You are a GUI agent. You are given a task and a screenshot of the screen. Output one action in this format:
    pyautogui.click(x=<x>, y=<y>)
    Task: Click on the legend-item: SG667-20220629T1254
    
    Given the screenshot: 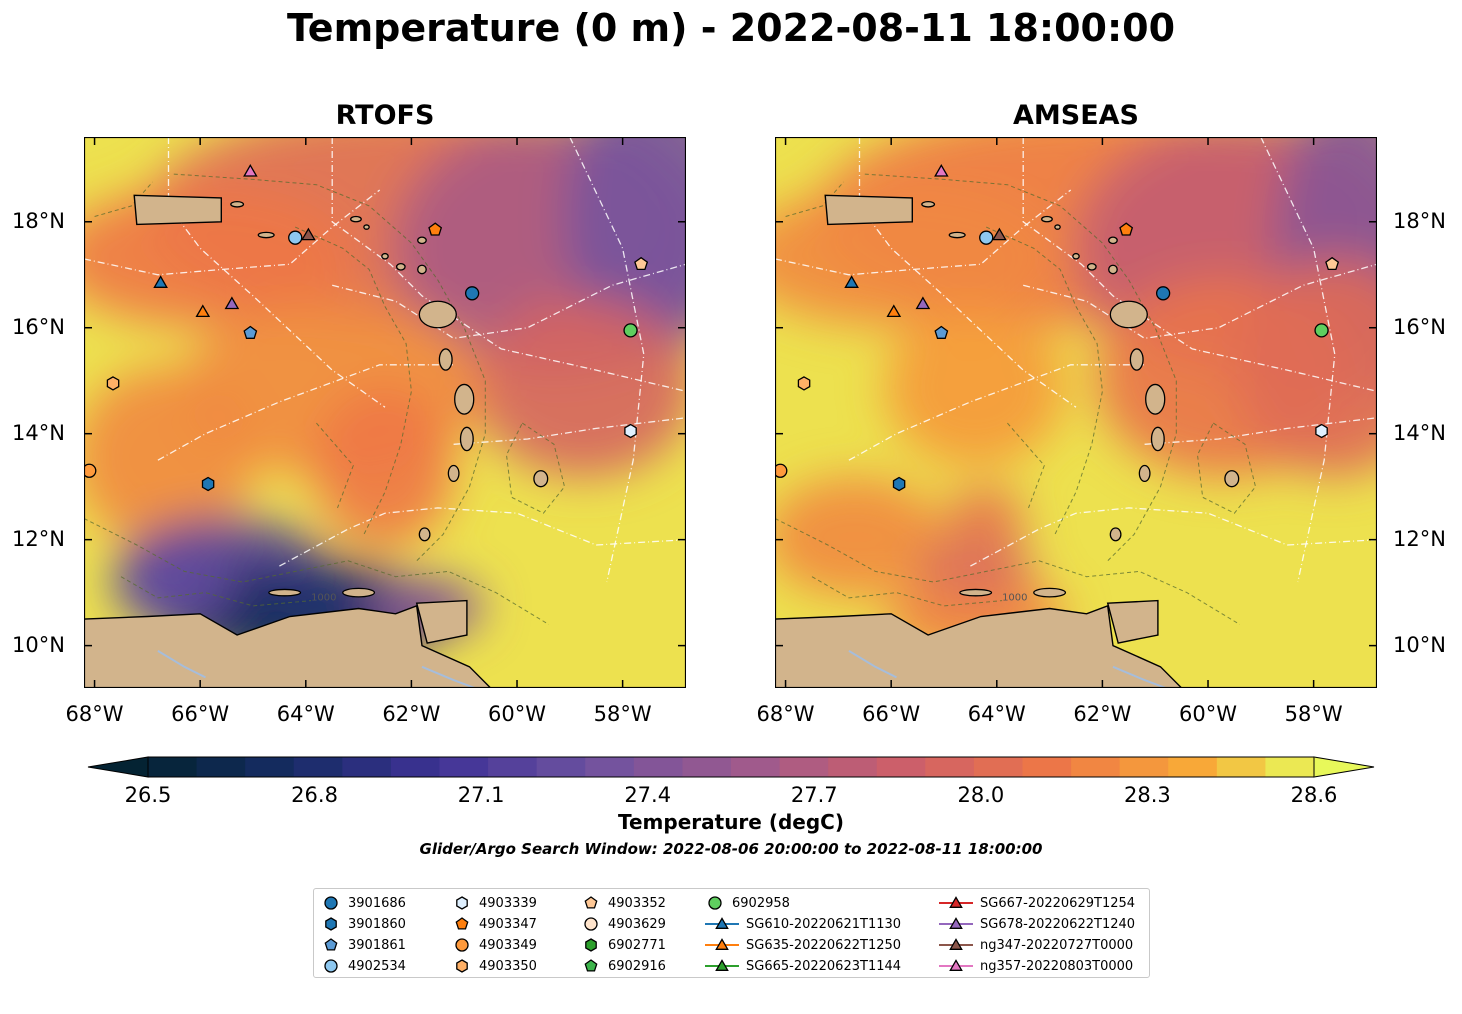 What is the action you would take?
    pyautogui.click(x=1036, y=903)
    